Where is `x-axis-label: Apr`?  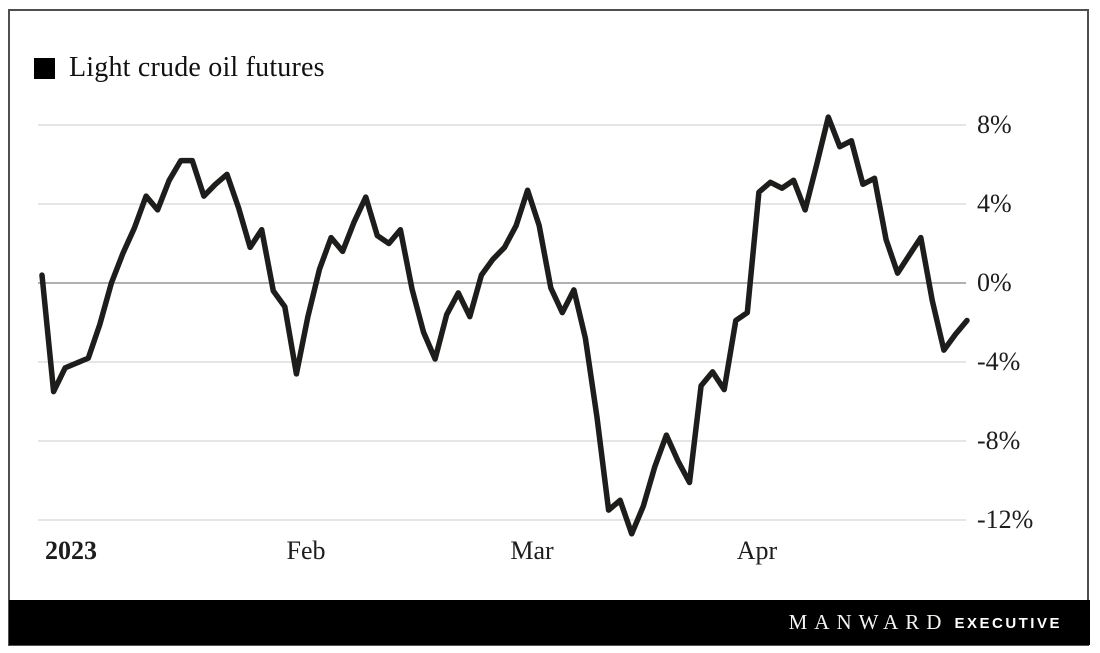
x-axis-label: Apr is located at coordinates (757, 550).